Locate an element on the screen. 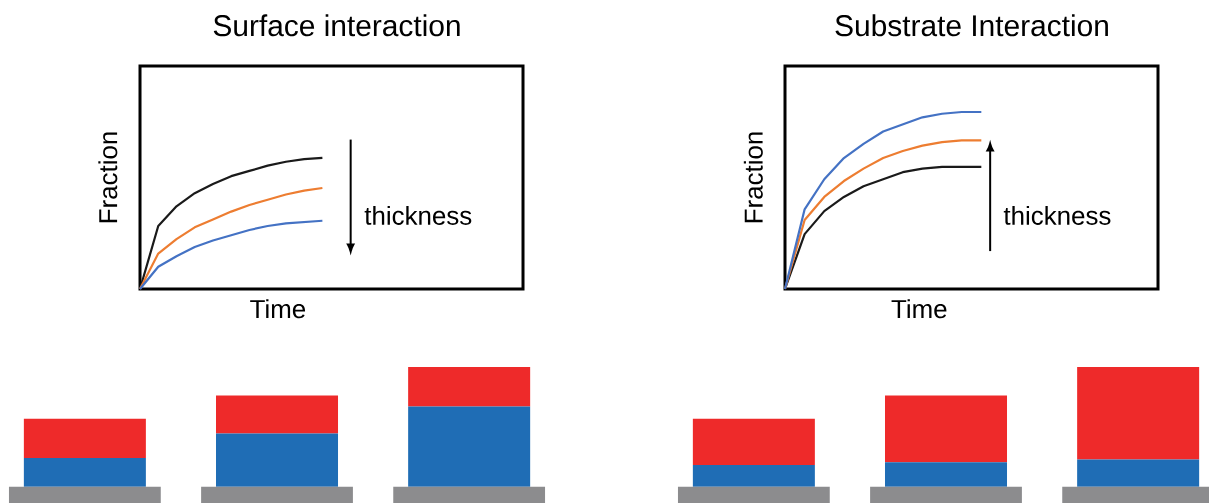 The image size is (1209, 503). chart-title: Substrate Interaction is located at coordinates (971, 25).